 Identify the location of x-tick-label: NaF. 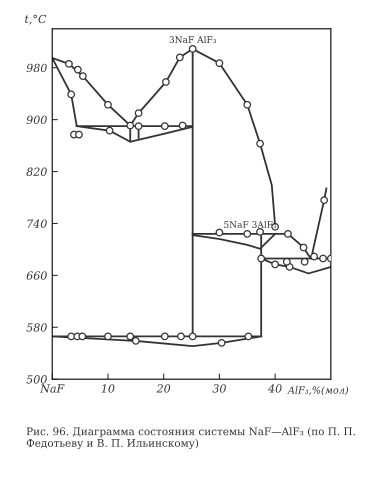
(52, 388).